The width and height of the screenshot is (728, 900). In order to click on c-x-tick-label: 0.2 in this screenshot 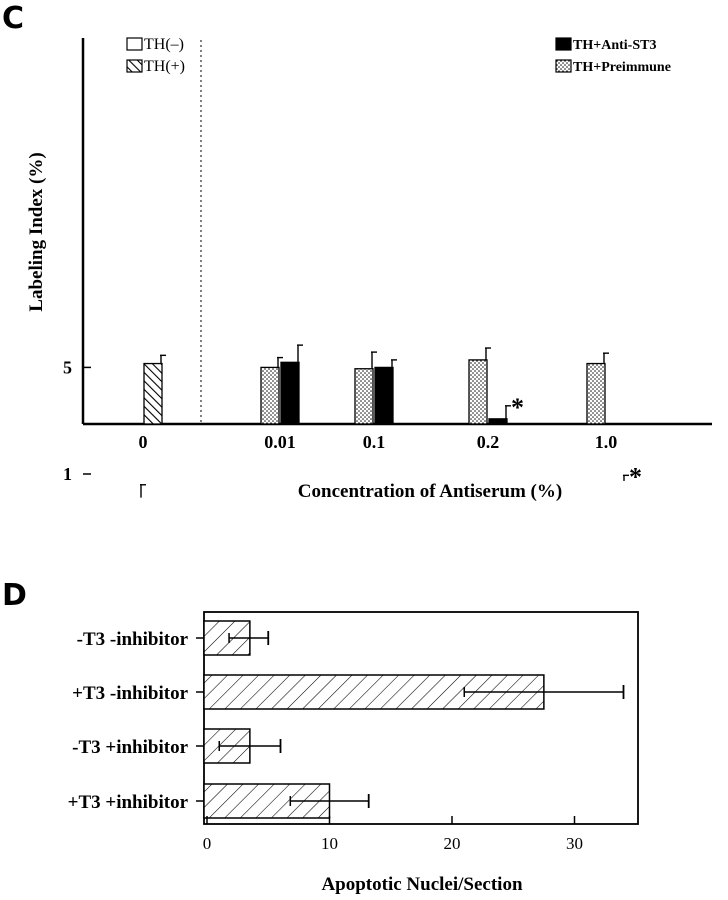, I will do `click(488, 442)`.